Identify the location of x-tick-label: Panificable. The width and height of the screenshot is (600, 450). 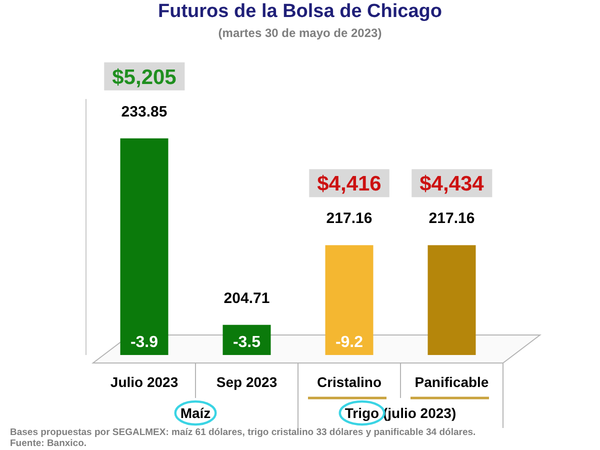
(451, 382).